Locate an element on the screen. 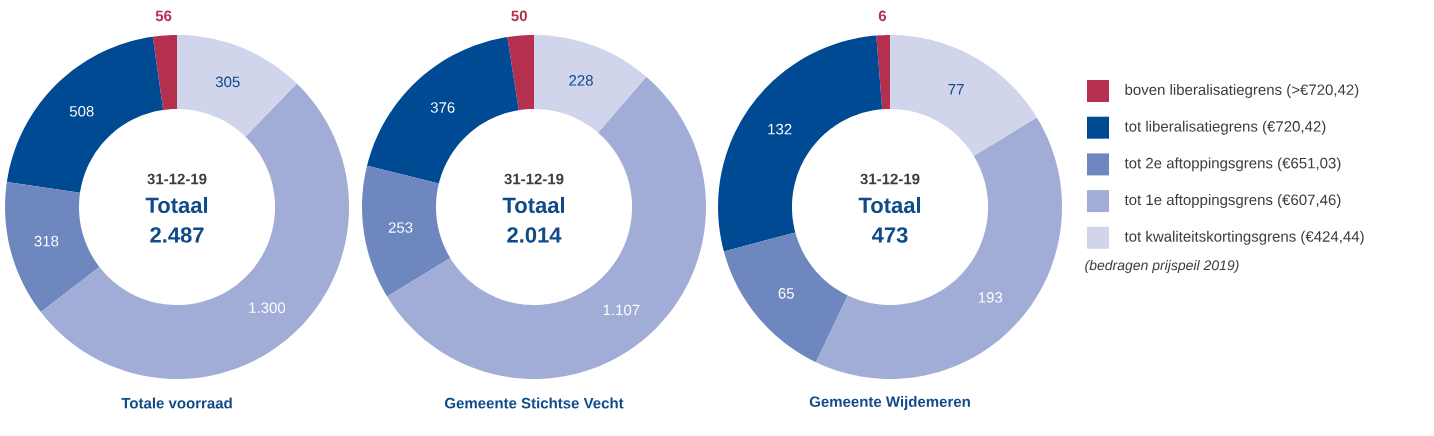  legend-label: tot 1e aftoppingsgrens (€607,46) is located at coordinates (1232, 201).